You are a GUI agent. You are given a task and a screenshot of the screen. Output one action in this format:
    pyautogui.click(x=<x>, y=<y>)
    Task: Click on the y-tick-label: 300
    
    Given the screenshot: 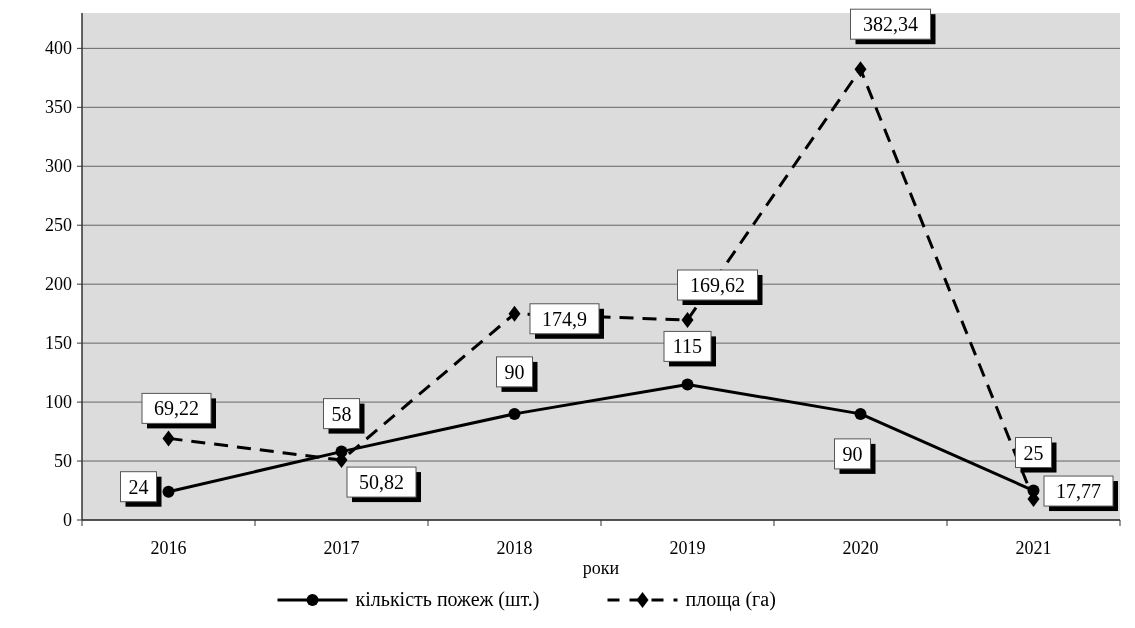 What is the action you would take?
    pyautogui.click(x=58, y=166)
    